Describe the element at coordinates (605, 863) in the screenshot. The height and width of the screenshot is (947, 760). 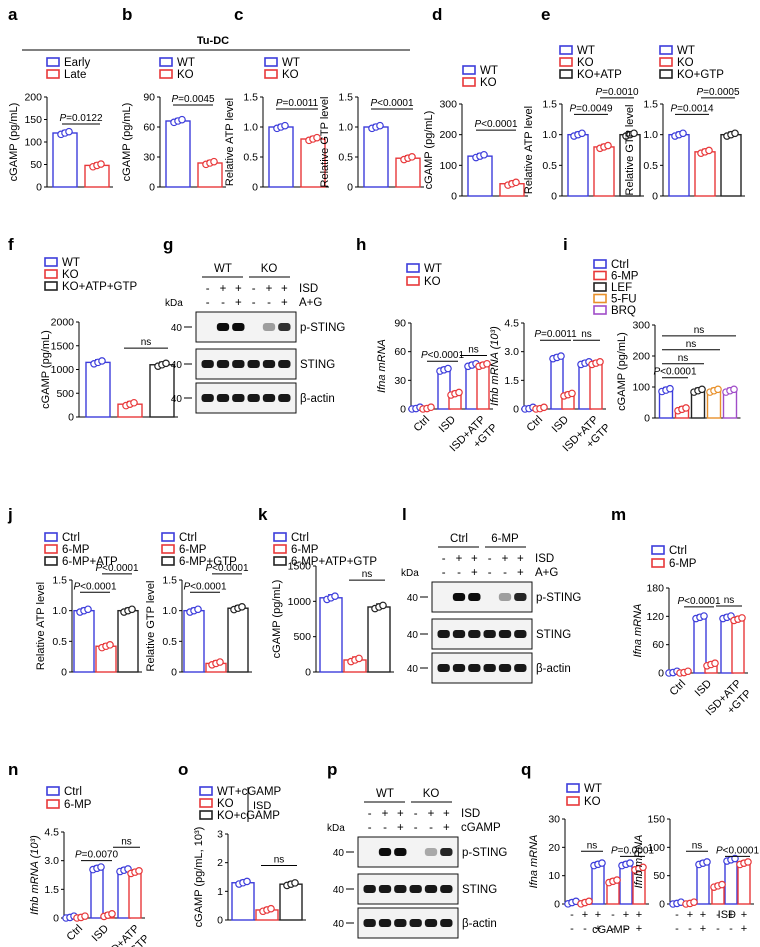
I see `chart-q1` at that location.